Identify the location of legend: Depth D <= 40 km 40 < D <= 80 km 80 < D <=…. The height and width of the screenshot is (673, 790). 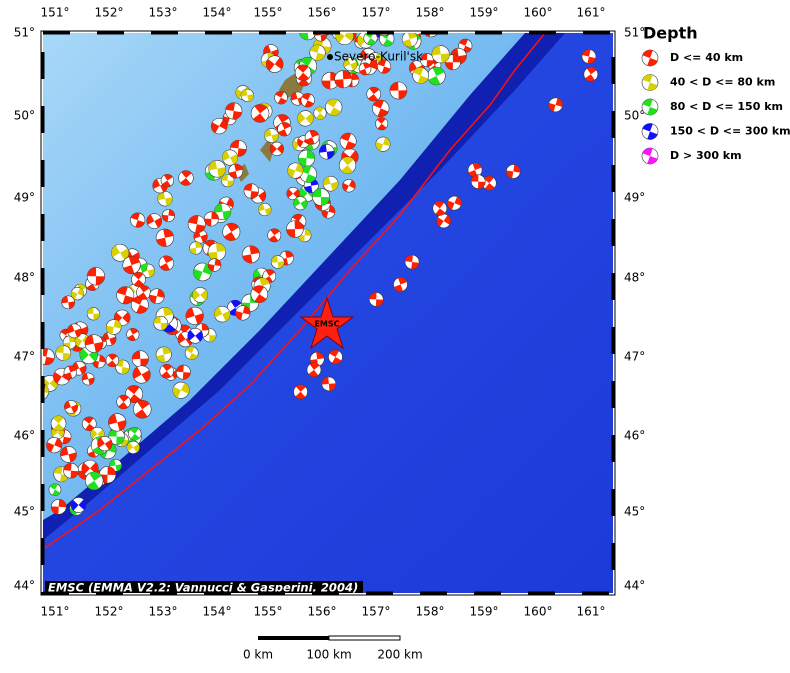
(715, 94).